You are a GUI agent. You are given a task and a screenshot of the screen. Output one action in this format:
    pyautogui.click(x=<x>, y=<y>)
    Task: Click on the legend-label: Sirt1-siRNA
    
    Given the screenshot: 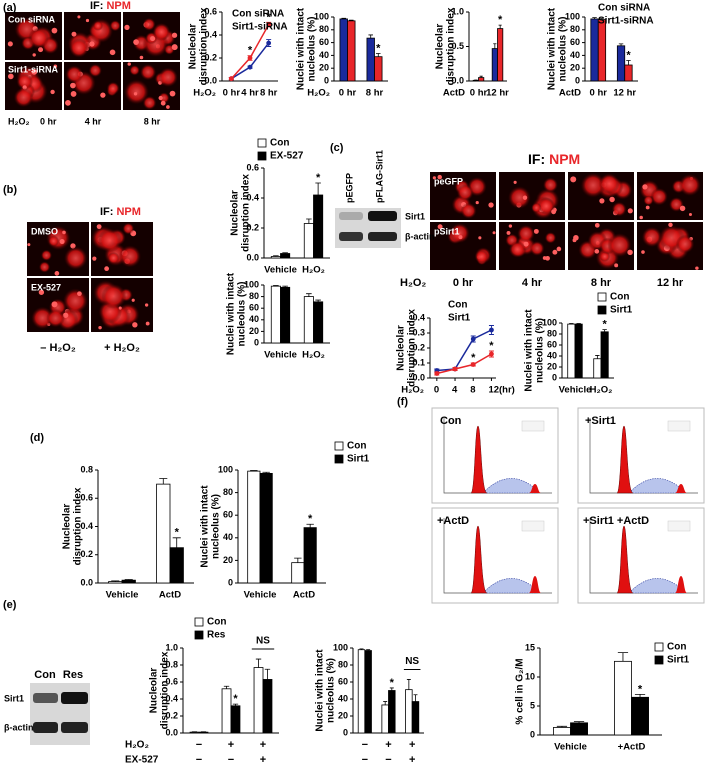 What is the action you would take?
    pyautogui.click(x=626, y=21)
    